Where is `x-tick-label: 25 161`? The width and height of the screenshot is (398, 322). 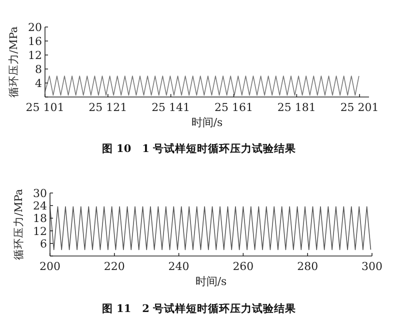 x-tick-label: 25 161 is located at coordinates (233, 107).